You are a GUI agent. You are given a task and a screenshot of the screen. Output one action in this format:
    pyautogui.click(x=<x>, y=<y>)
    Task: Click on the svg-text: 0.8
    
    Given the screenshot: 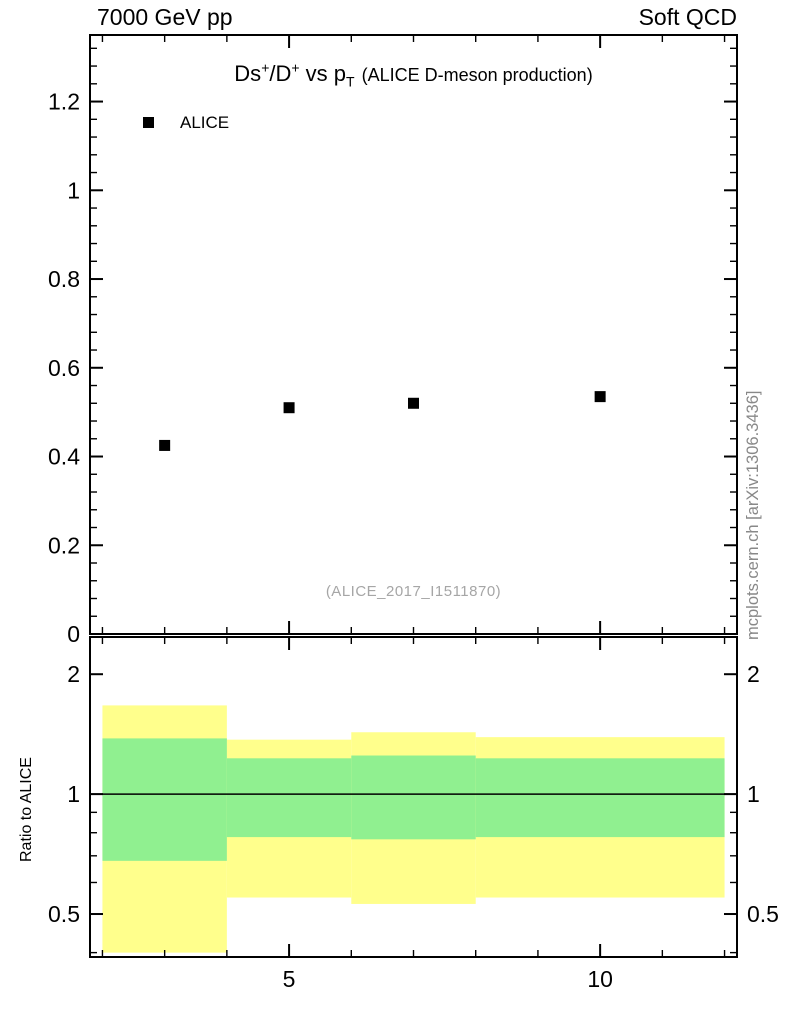 What is the action you would take?
    pyautogui.click(x=64, y=279)
    